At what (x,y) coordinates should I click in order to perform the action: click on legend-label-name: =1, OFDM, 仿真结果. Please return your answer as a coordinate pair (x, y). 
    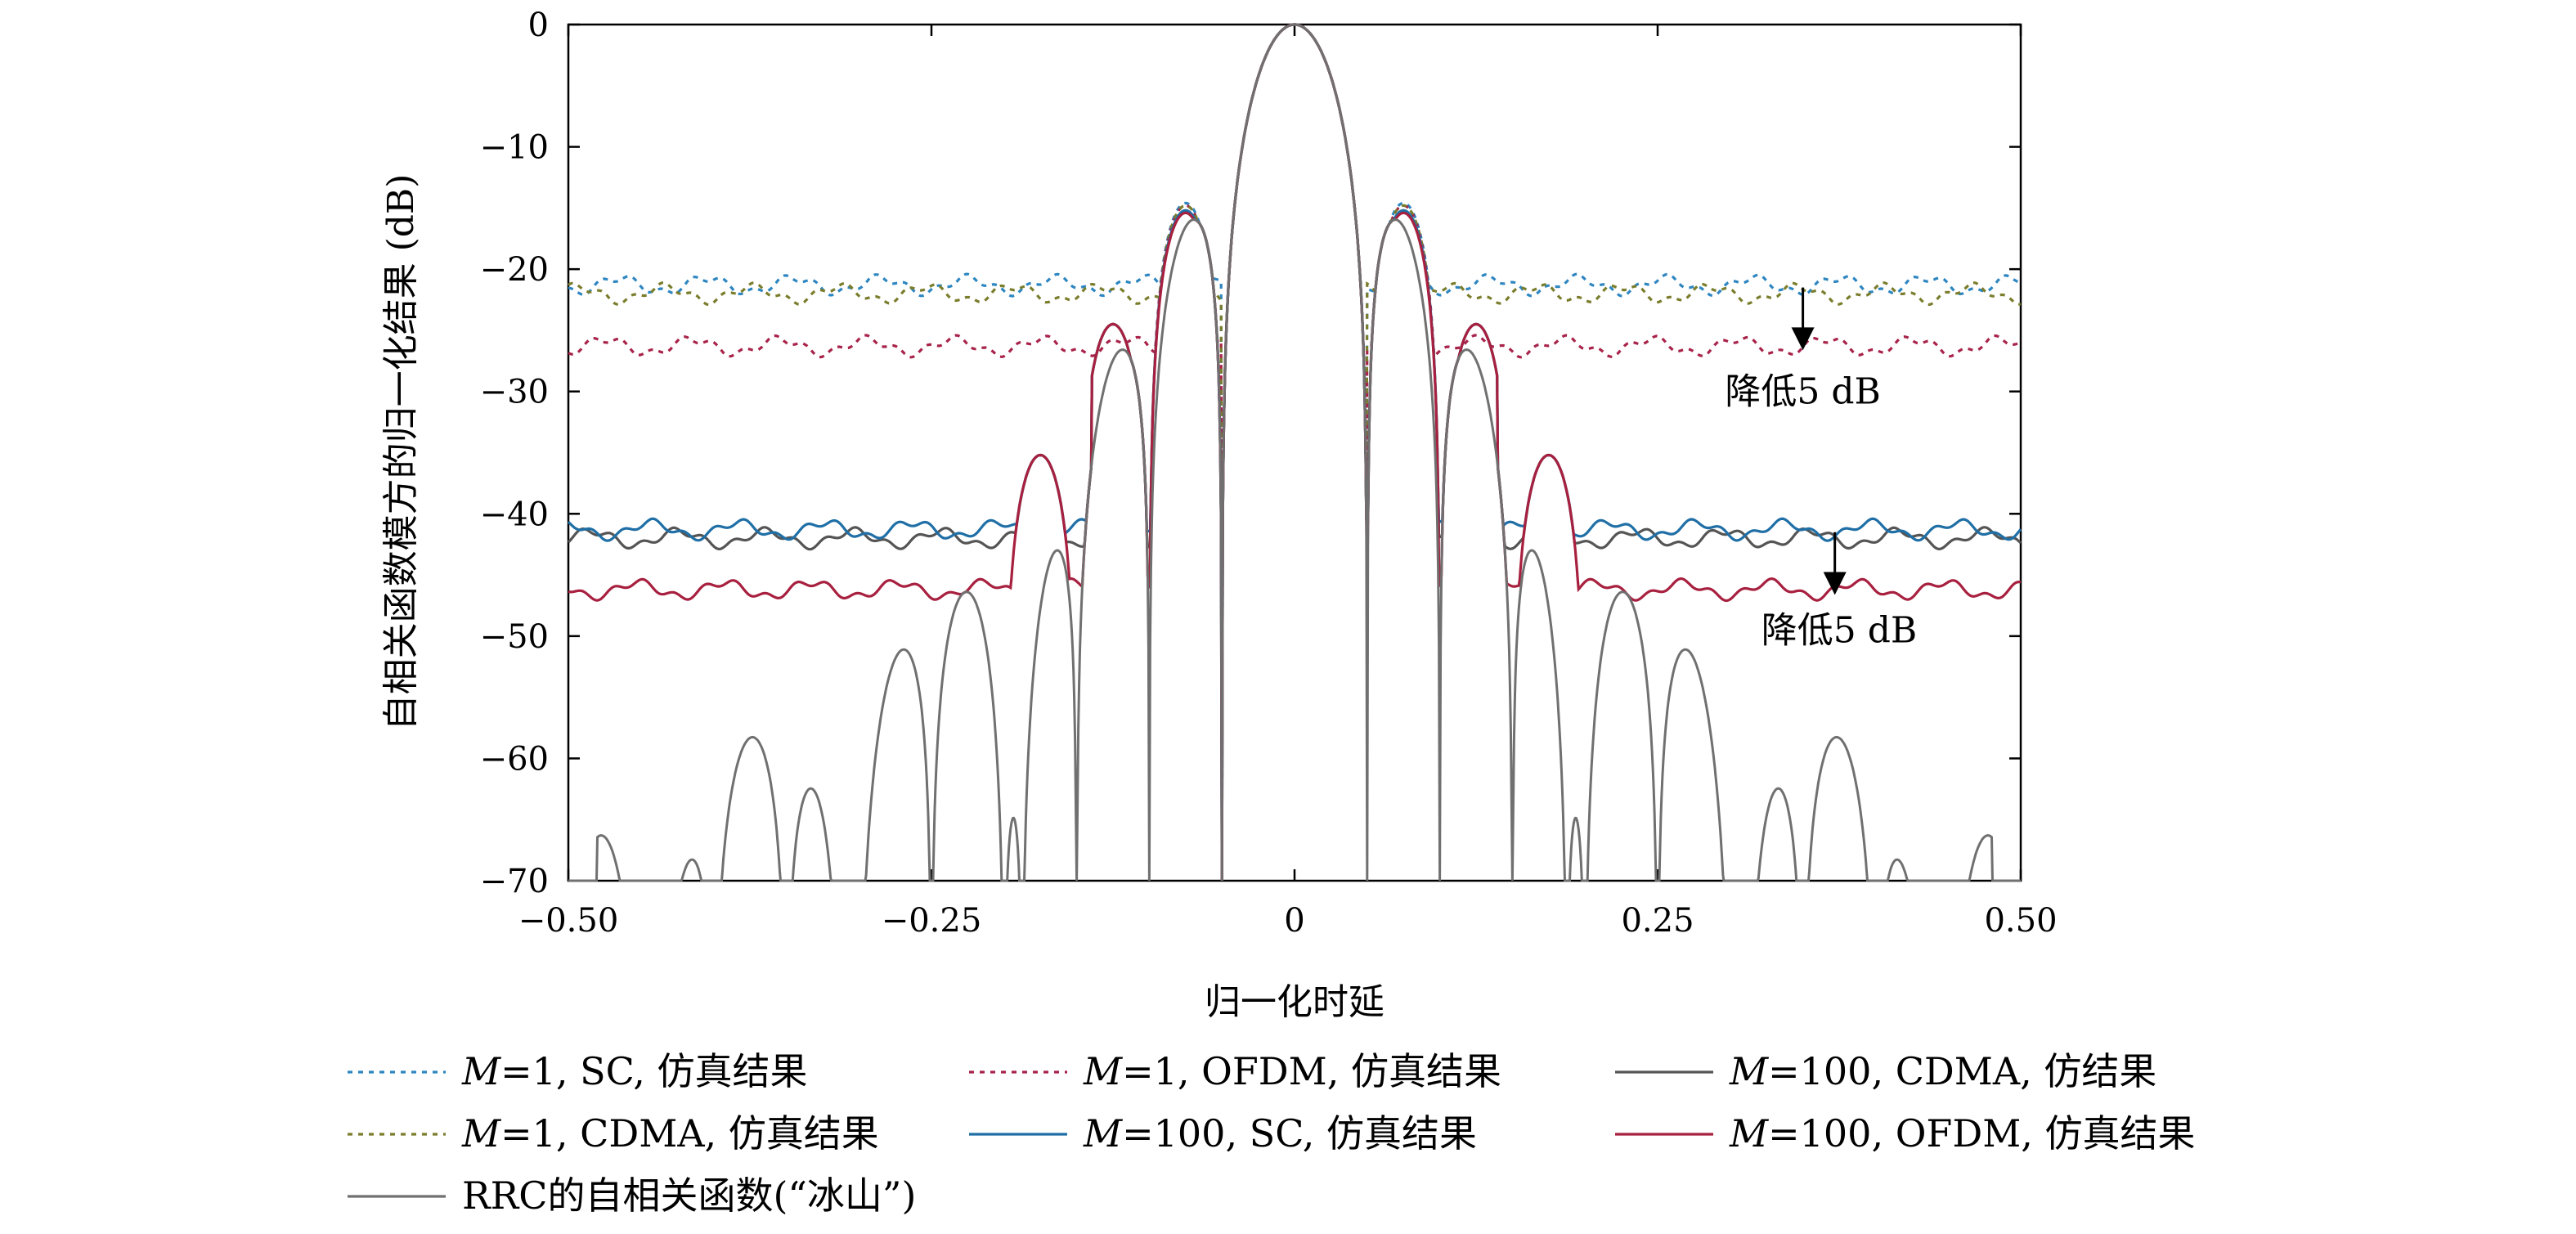
    Looking at the image, I should click on (1311, 1071).